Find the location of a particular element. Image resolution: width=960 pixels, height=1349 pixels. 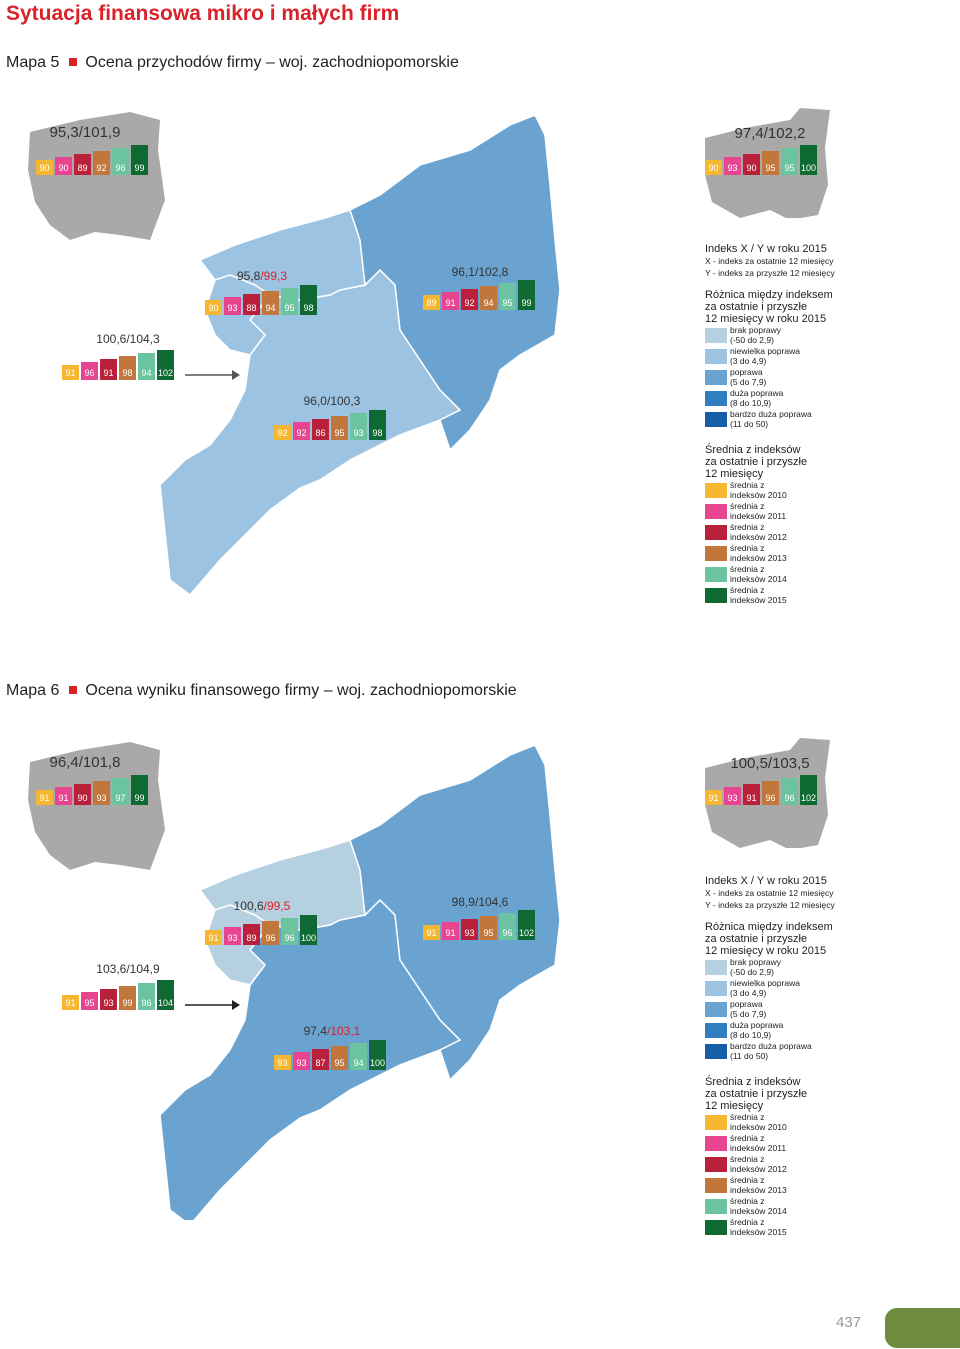

region-east-bar-2010 is located at coordinates (431, 302).